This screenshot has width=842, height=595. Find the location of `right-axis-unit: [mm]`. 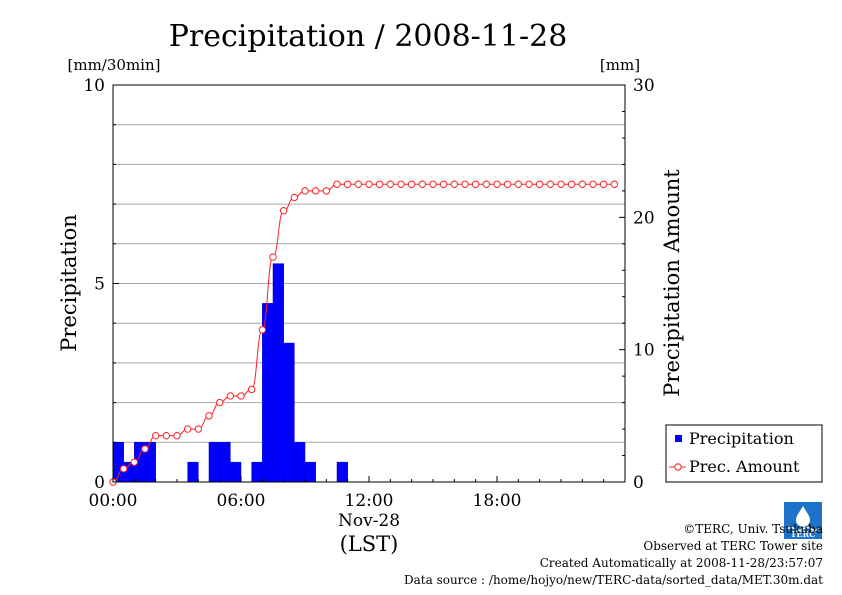

right-axis-unit: [mm] is located at coordinates (620, 65).